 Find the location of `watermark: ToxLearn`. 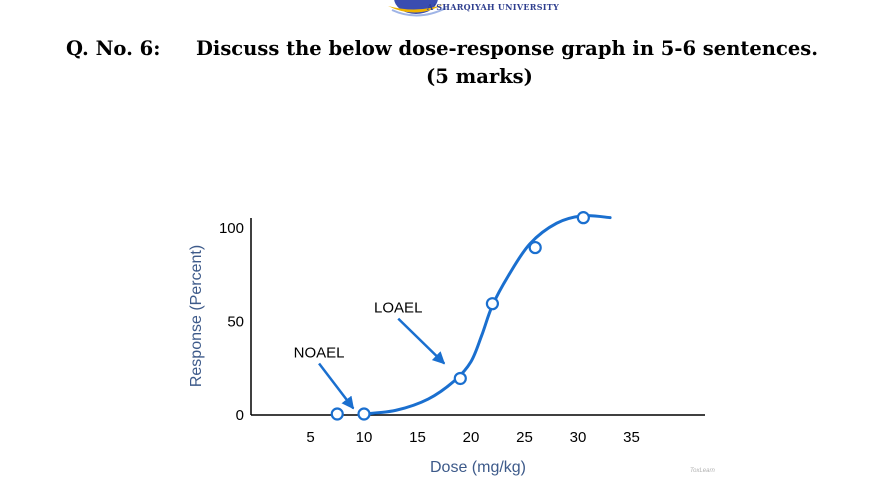

watermark: ToxLearn is located at coordinates (702, 471).